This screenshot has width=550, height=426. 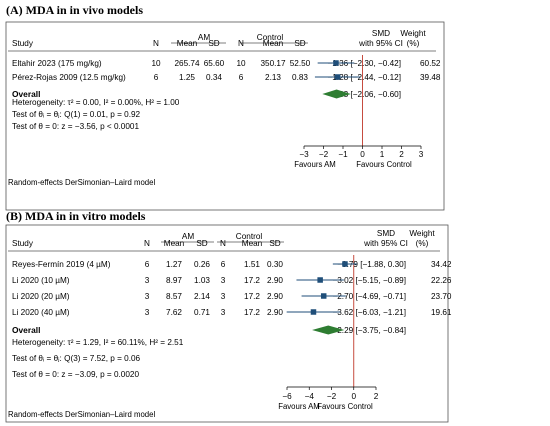 What do you see at coordinates (371, 264) in the screenshot?
I see `study-smd-ci: −0.79 [−1.88, 0.30]` at bounding box center [371, 264].